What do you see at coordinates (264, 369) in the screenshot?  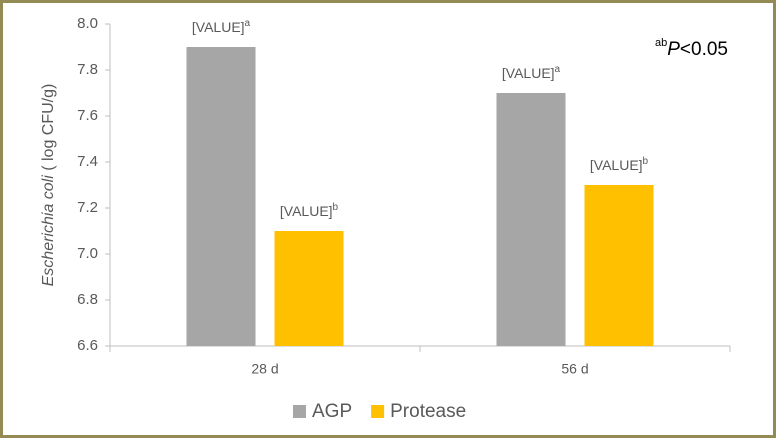 I see `x-tick-label: 28 d` at bounding box center [264, 369].